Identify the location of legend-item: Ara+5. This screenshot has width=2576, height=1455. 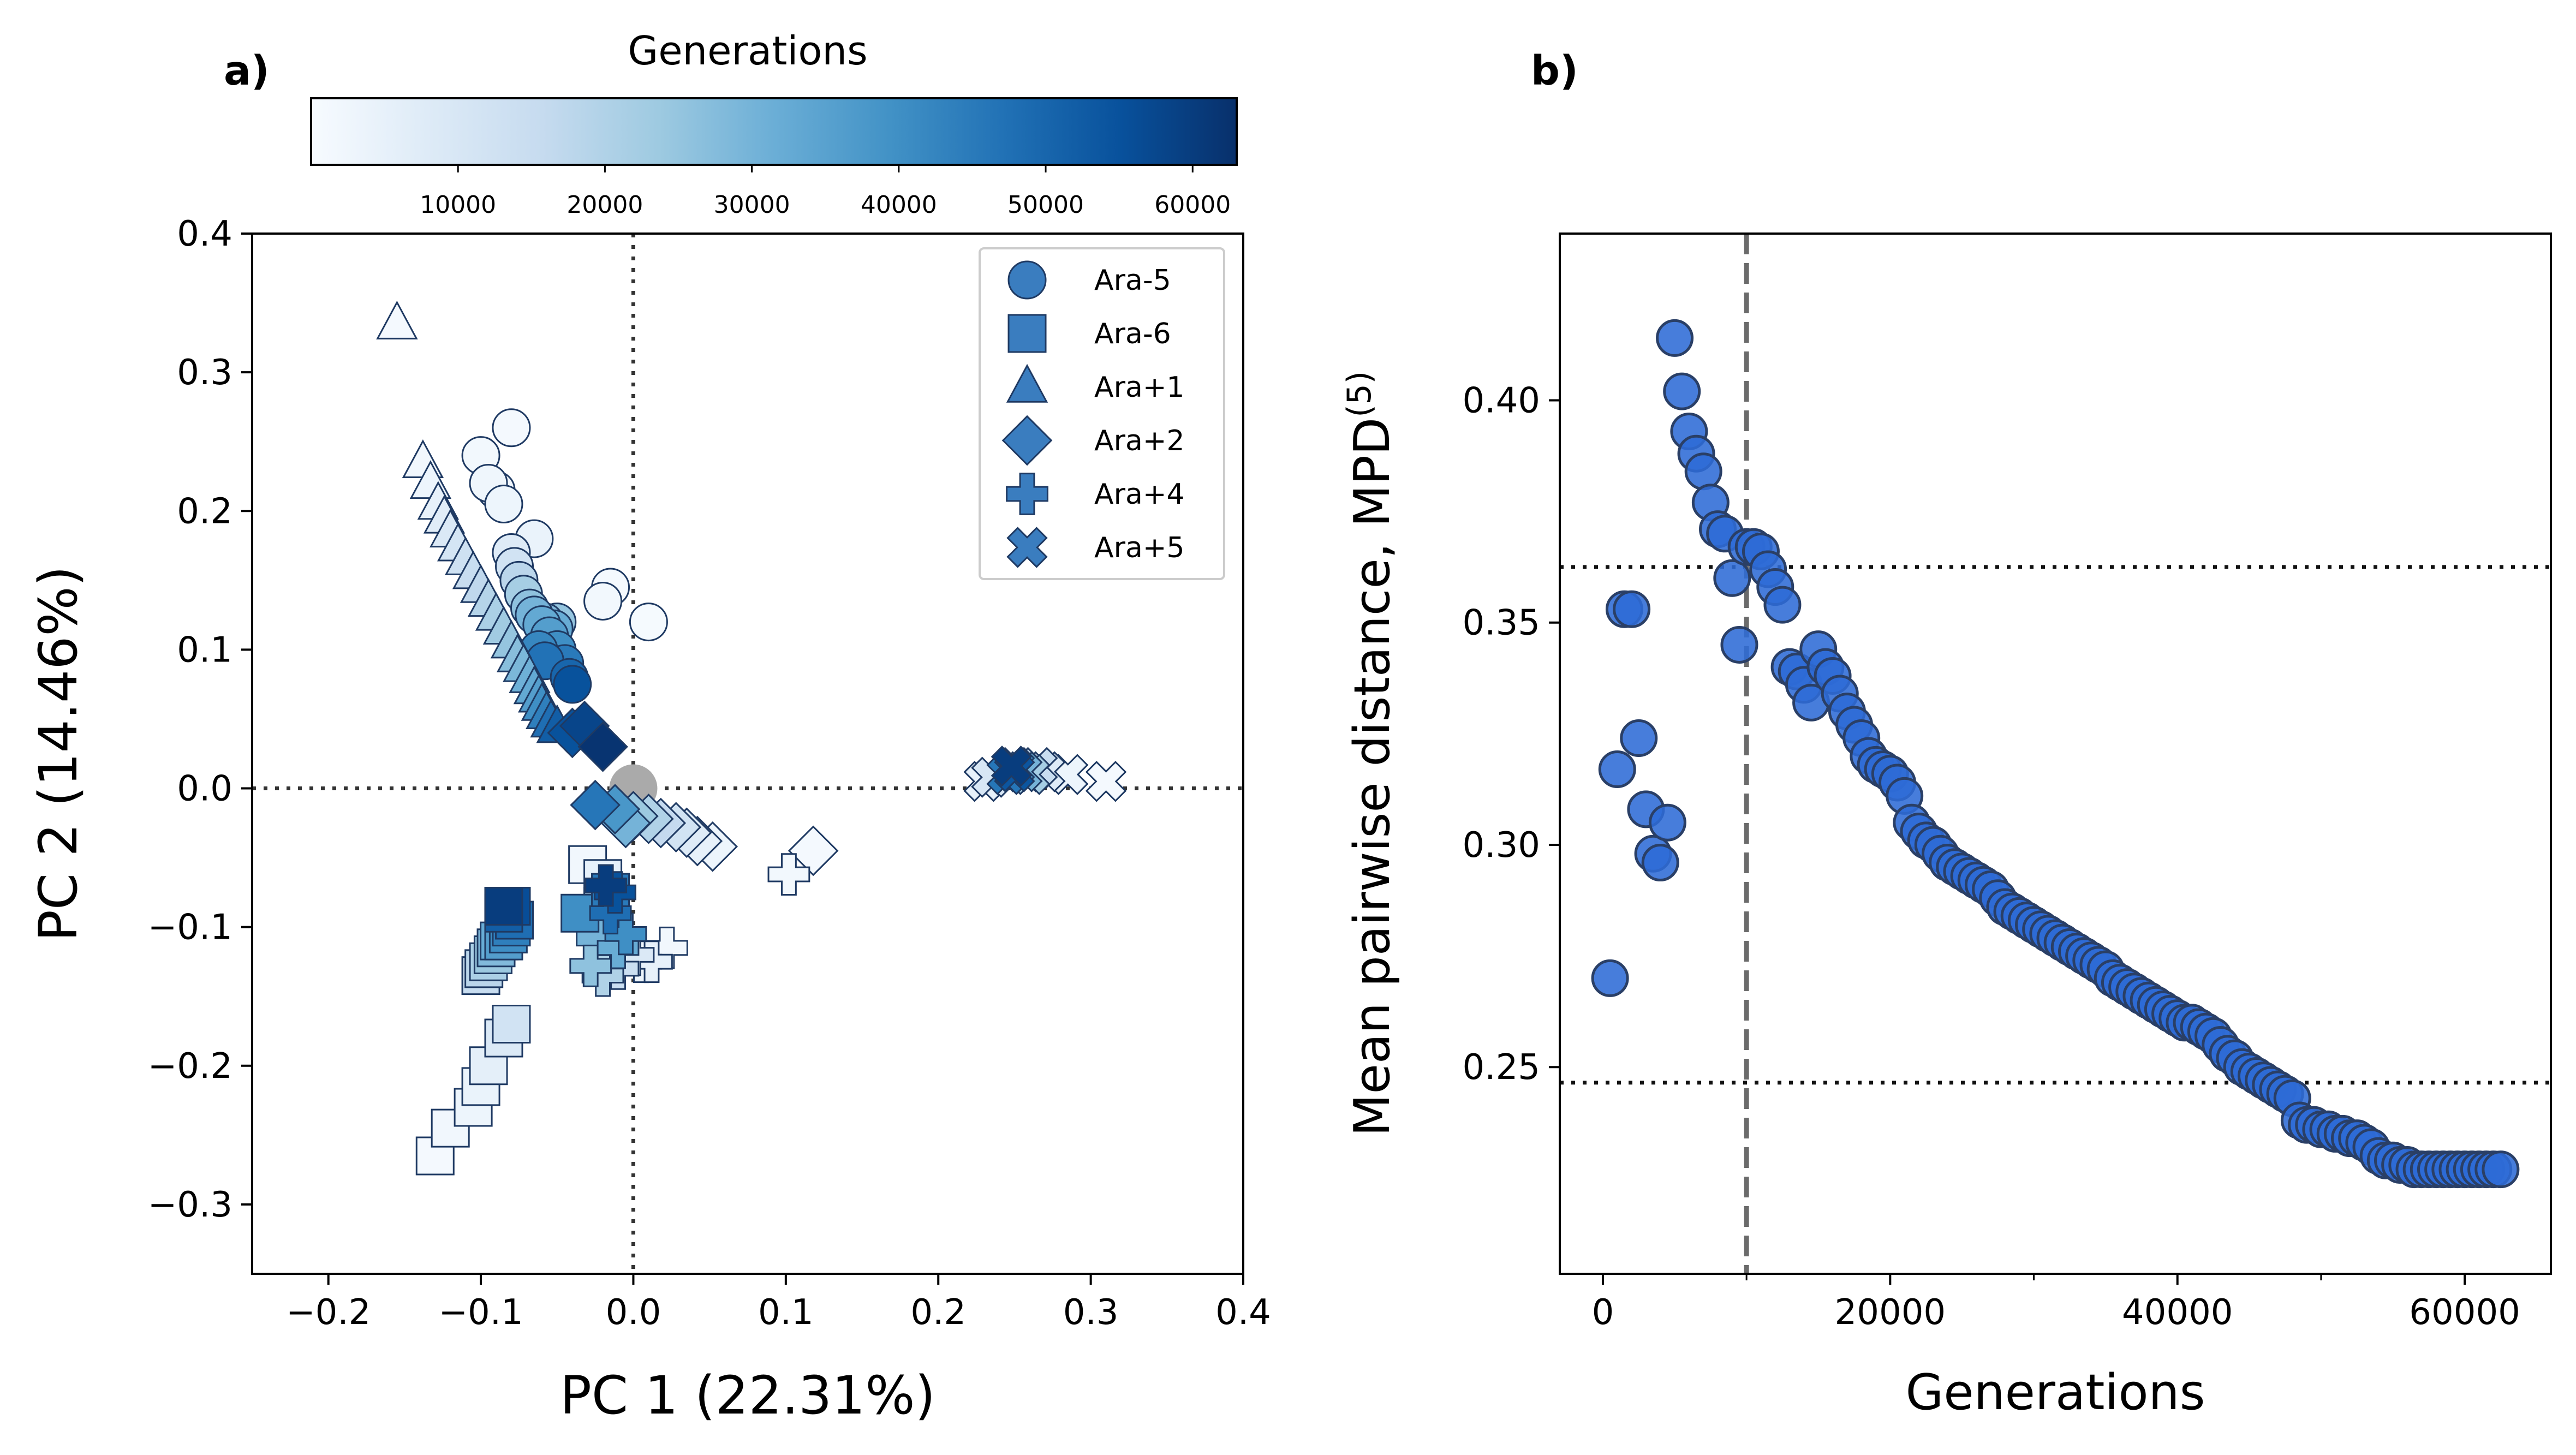
(1095, 547).